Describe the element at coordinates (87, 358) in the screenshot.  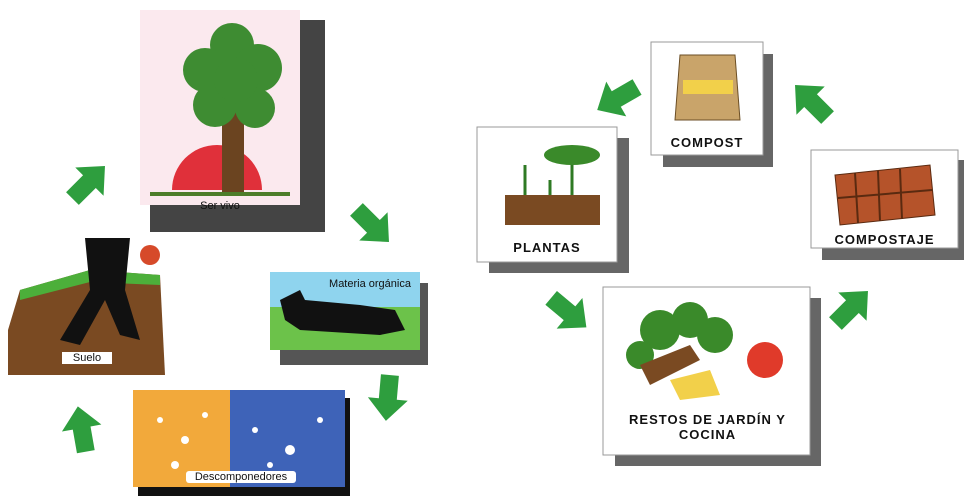
I see `label: Suelo` at that location.